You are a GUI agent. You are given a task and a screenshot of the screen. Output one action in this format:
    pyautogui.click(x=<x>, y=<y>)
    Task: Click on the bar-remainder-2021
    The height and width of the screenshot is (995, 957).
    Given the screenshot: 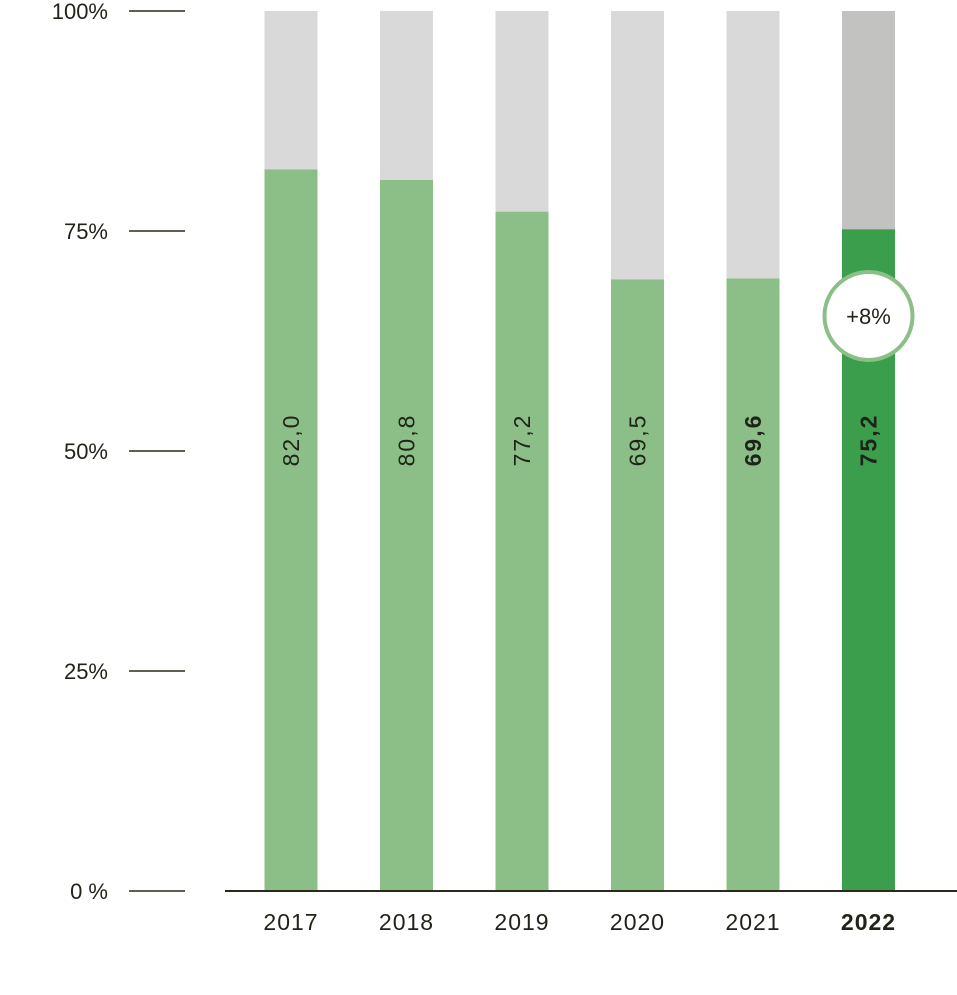 What is the action you would take?
    pyautogui.click(x=753, y=145)
    